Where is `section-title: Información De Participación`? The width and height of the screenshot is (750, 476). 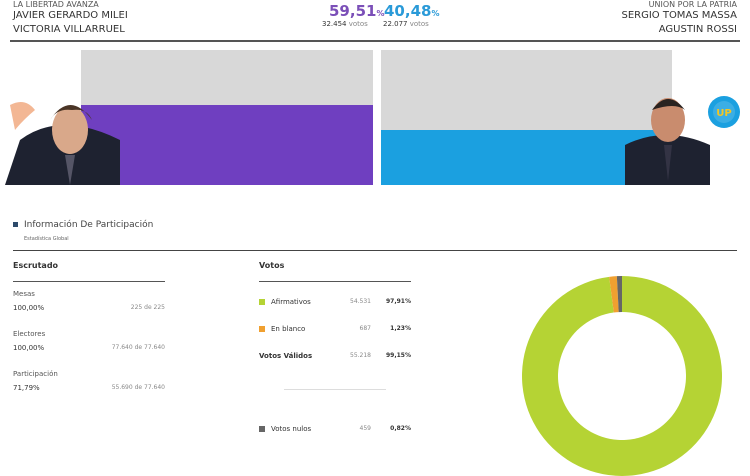 section-title: Información De Participación is located at coordinates (83, 225).